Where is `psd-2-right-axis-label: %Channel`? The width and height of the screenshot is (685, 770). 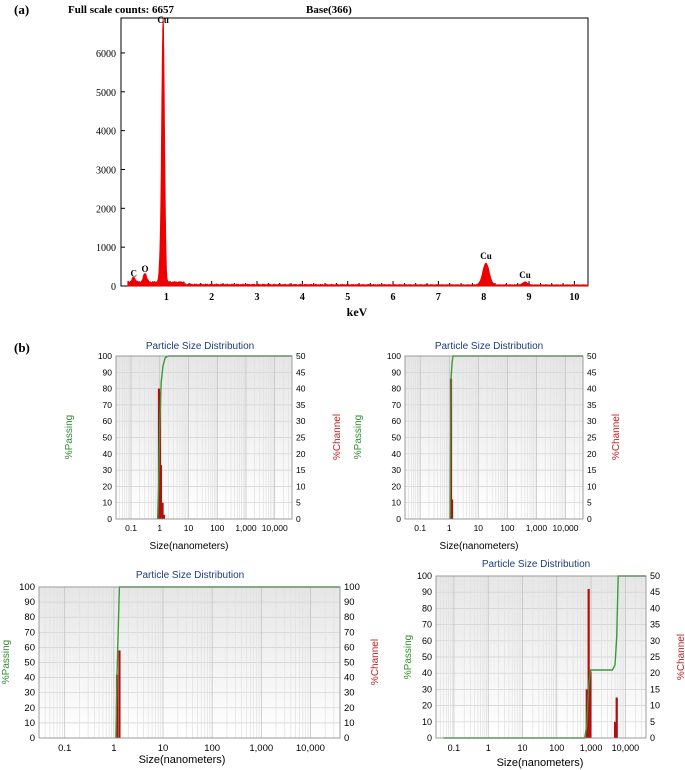 psd-2-right-axis-label: %Channel is located at coordinates (616, 437).